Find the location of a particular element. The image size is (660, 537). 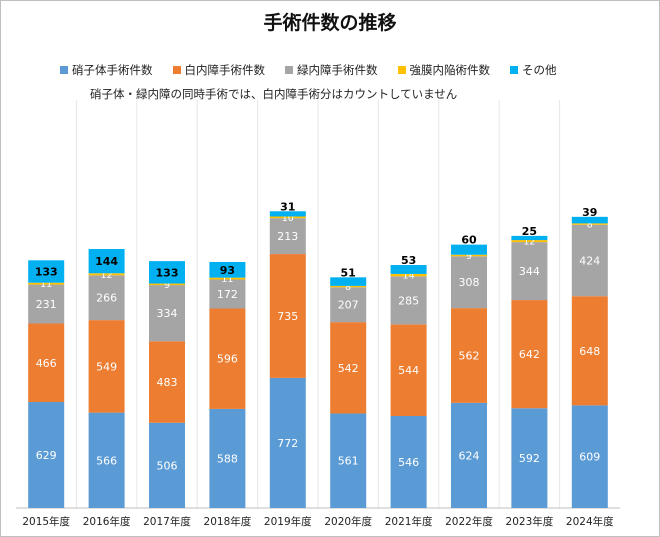

data-label: 544 is located at coordinates (408, 370).